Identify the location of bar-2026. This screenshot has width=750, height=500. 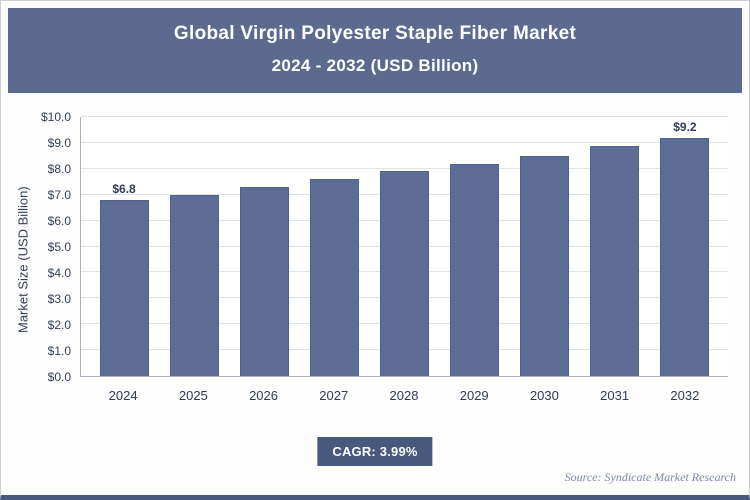
(264, 281).